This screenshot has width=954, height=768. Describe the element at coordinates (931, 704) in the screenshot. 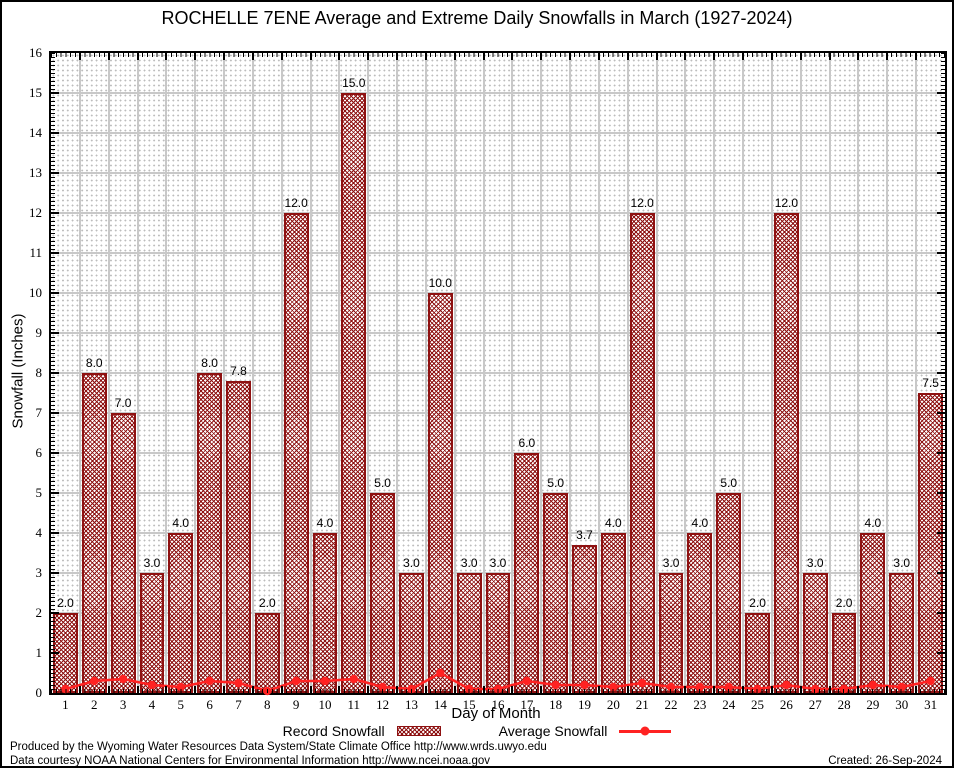

I see `x-tick-label: 31` at that location.